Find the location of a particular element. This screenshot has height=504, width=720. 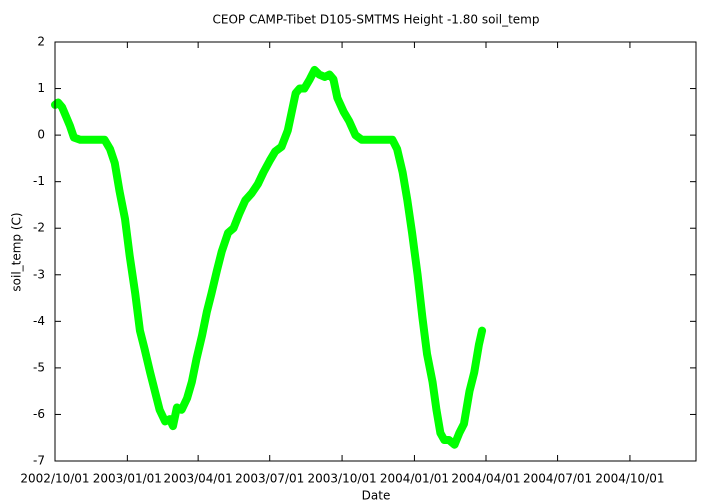

y-axis-label: soil_temp (C) is located at coordinates (17, 251).